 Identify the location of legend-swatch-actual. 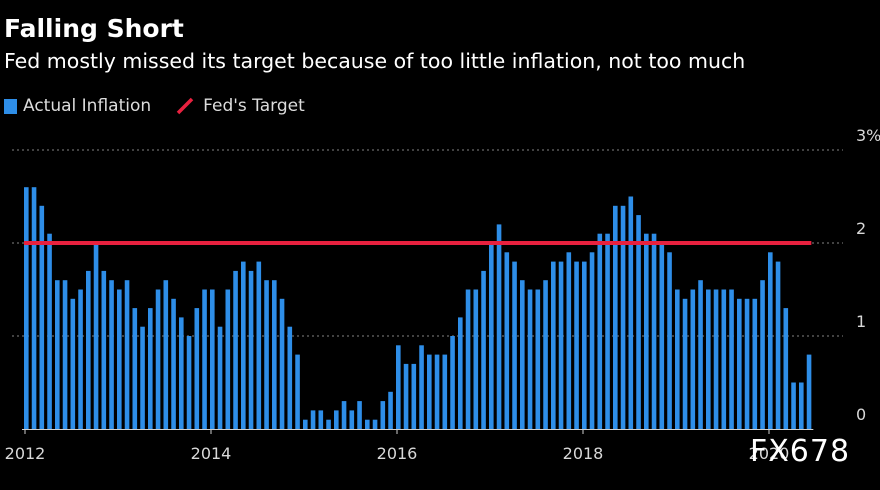
(10, 106).